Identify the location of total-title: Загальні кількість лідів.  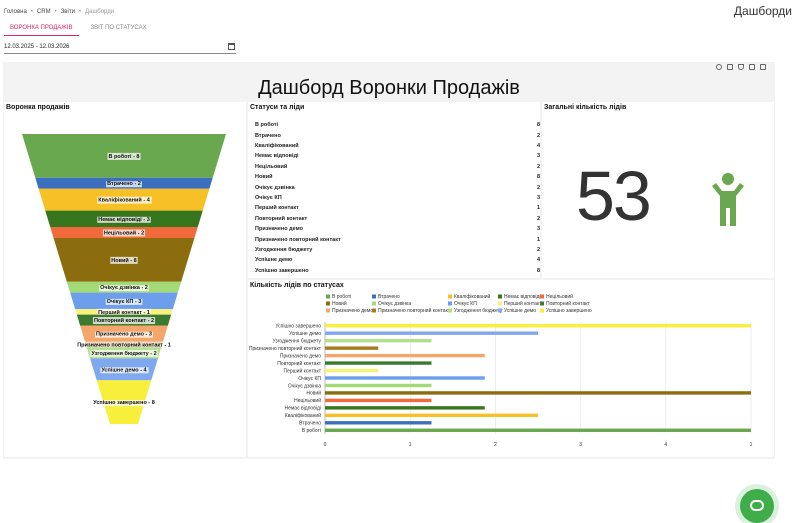
(585, 107).